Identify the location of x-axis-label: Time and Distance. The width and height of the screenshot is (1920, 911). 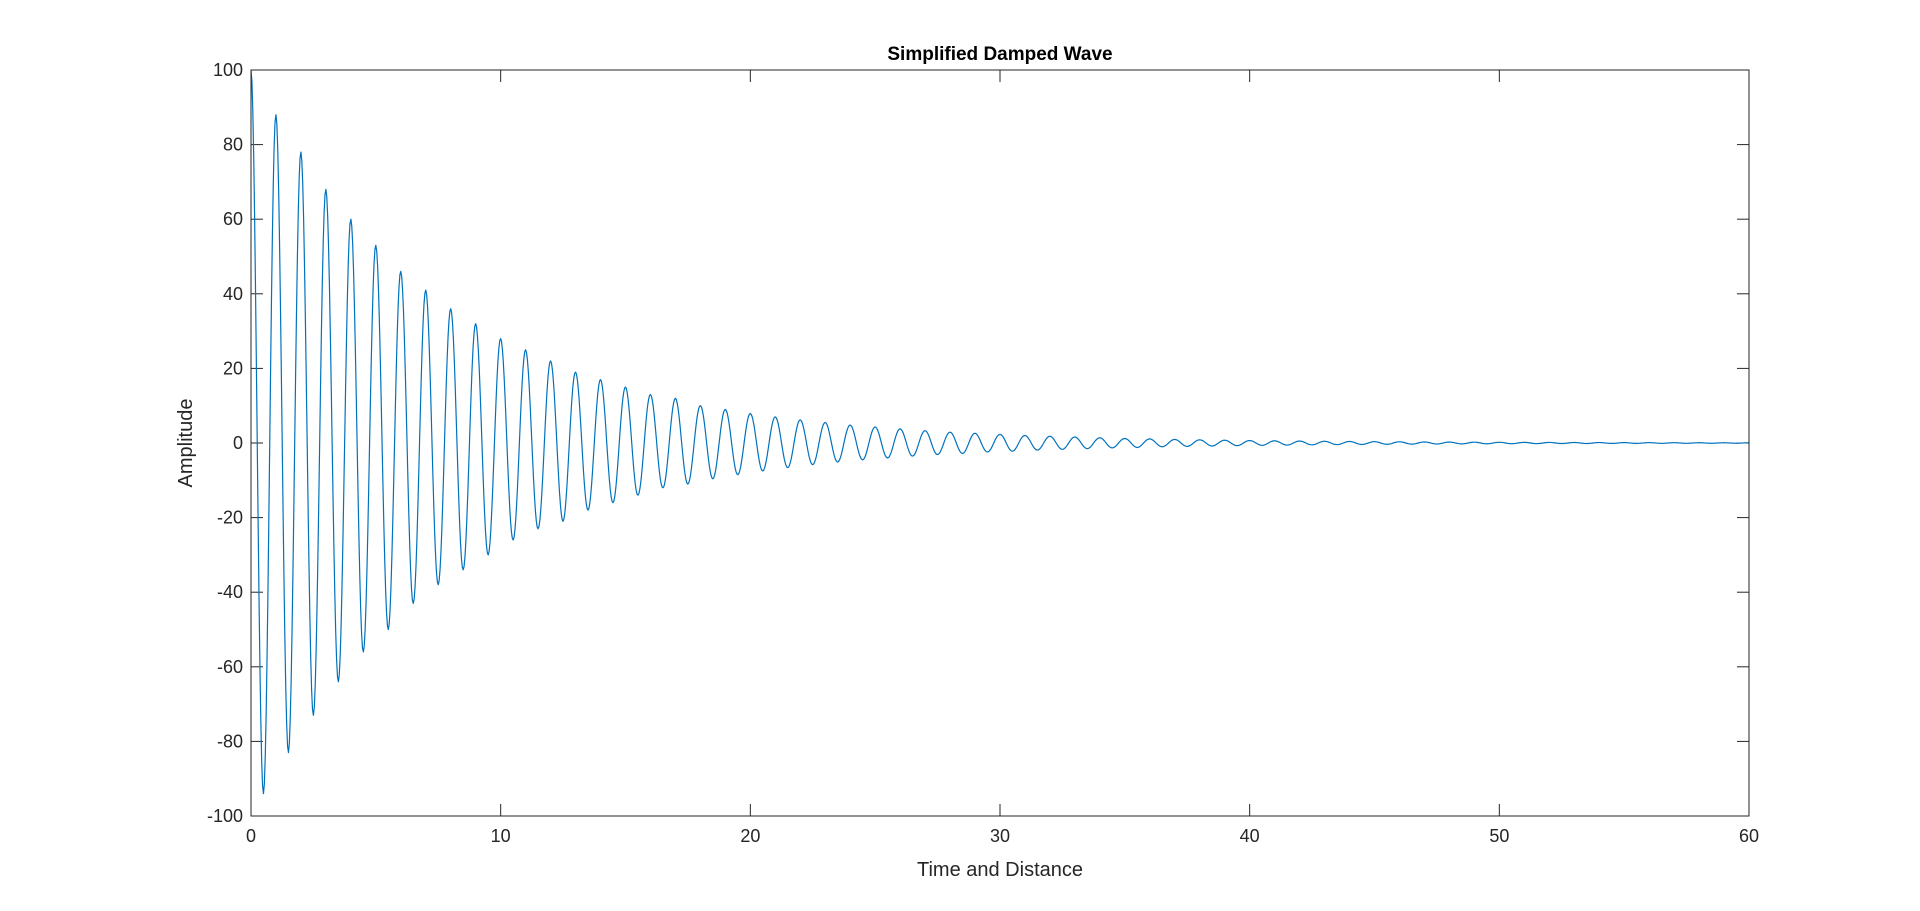
(1000, 870).